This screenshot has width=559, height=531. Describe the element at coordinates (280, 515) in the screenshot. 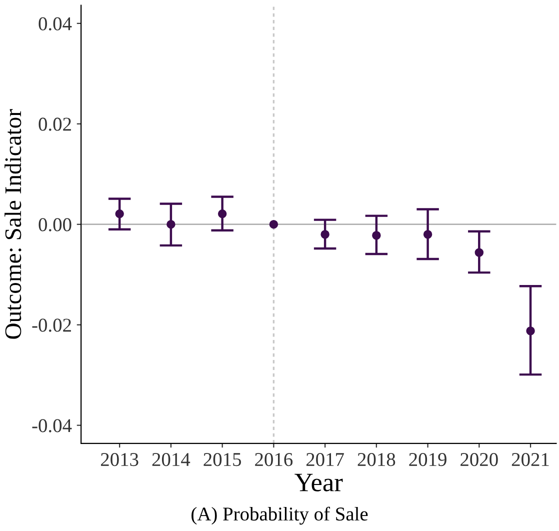

I see `text: (A) Probability of Sale` at that location.